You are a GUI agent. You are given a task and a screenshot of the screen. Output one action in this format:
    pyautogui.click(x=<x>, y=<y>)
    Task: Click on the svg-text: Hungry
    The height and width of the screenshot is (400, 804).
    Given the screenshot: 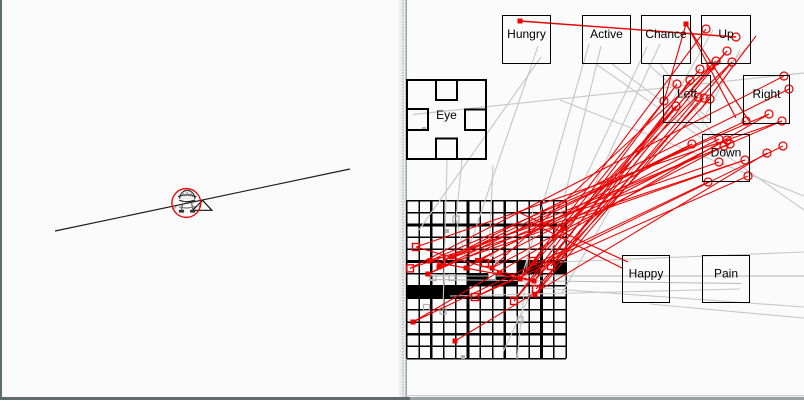 What is the action you would take?
    pyautogui.click(x=526, y=34)
    